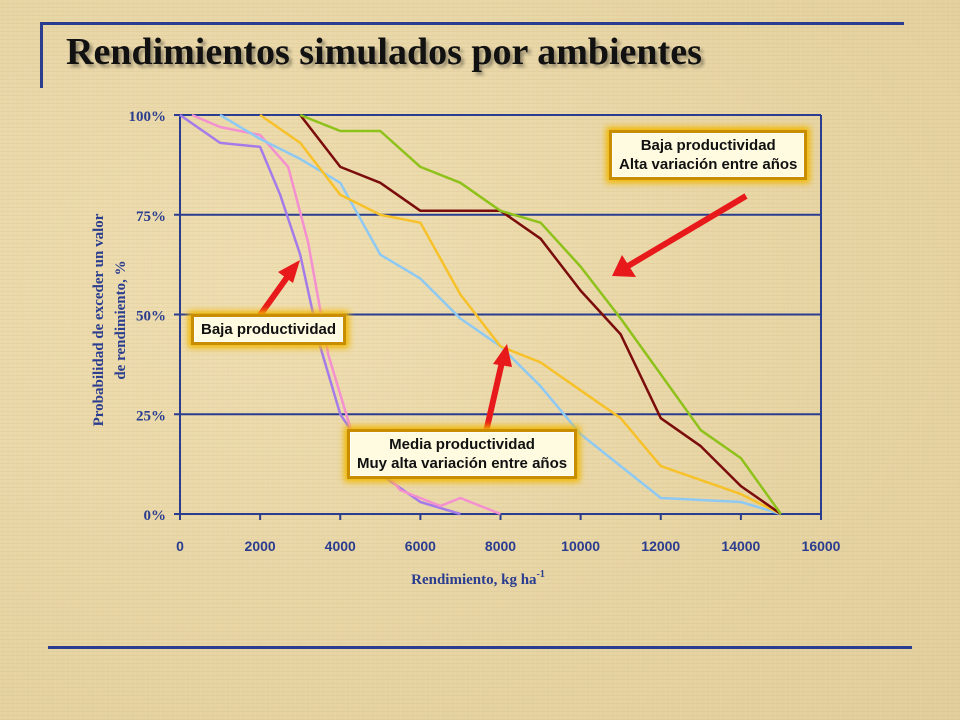 The width and height of the screenshot is (960, 720). I want to click on x-tick-label: 14000, so click(740, 546).